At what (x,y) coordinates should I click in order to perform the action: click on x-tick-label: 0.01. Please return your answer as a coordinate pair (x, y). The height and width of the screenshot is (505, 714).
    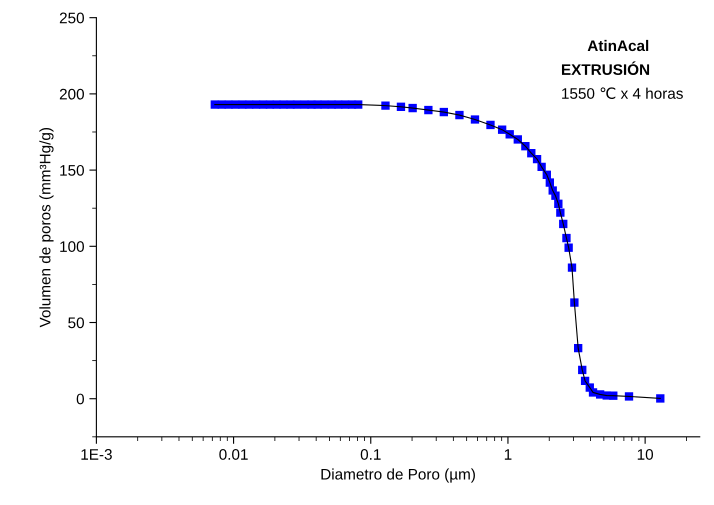
    Looking at the image, I should click on (233, 454).